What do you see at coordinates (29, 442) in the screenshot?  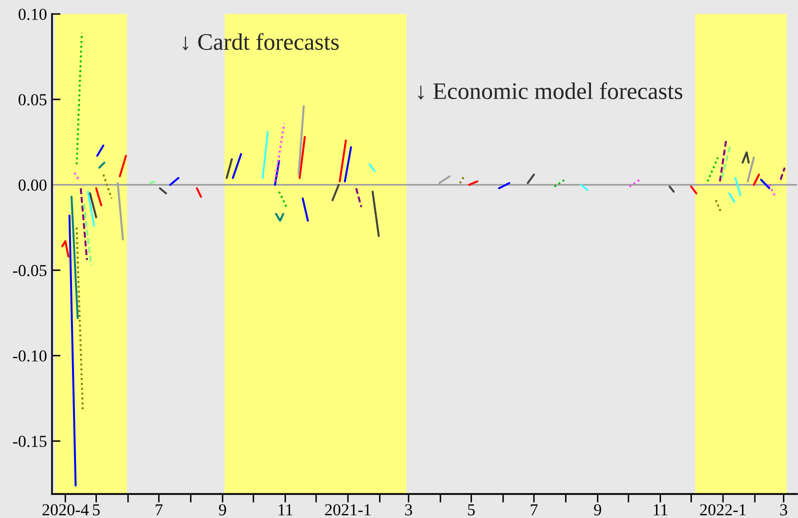 I see `y-tick-label: -0.15` at bounding box center [29, 442].